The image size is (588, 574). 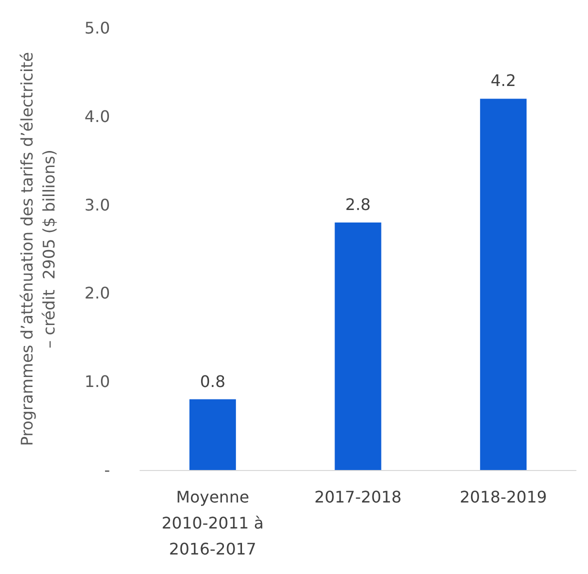 I want to click on data-label: 0.8, so click(x=213, y=381).